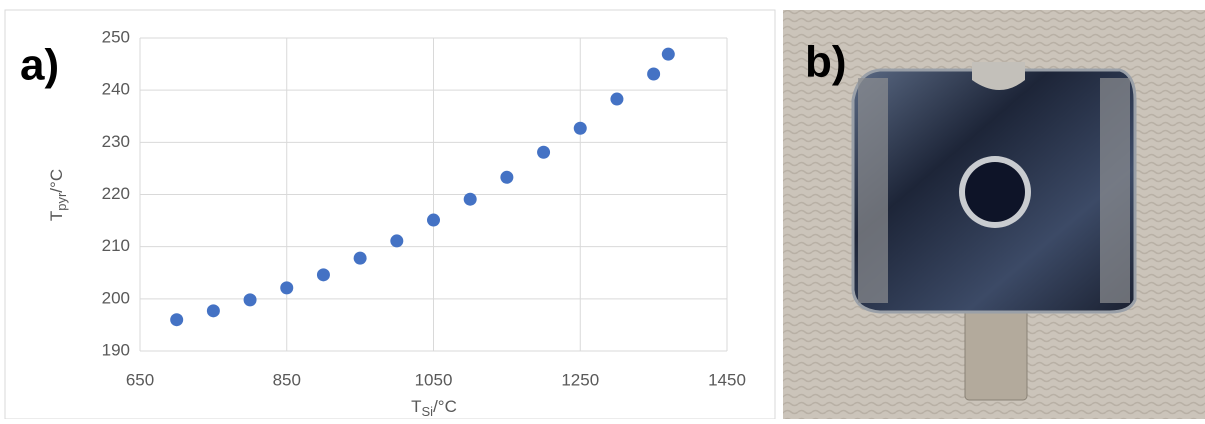 This screenshot has height=424, width=1205. What do you see at coordinates (996, 350) in the screenshot?
I see `metal-tab` at bounding box center [996, 350].